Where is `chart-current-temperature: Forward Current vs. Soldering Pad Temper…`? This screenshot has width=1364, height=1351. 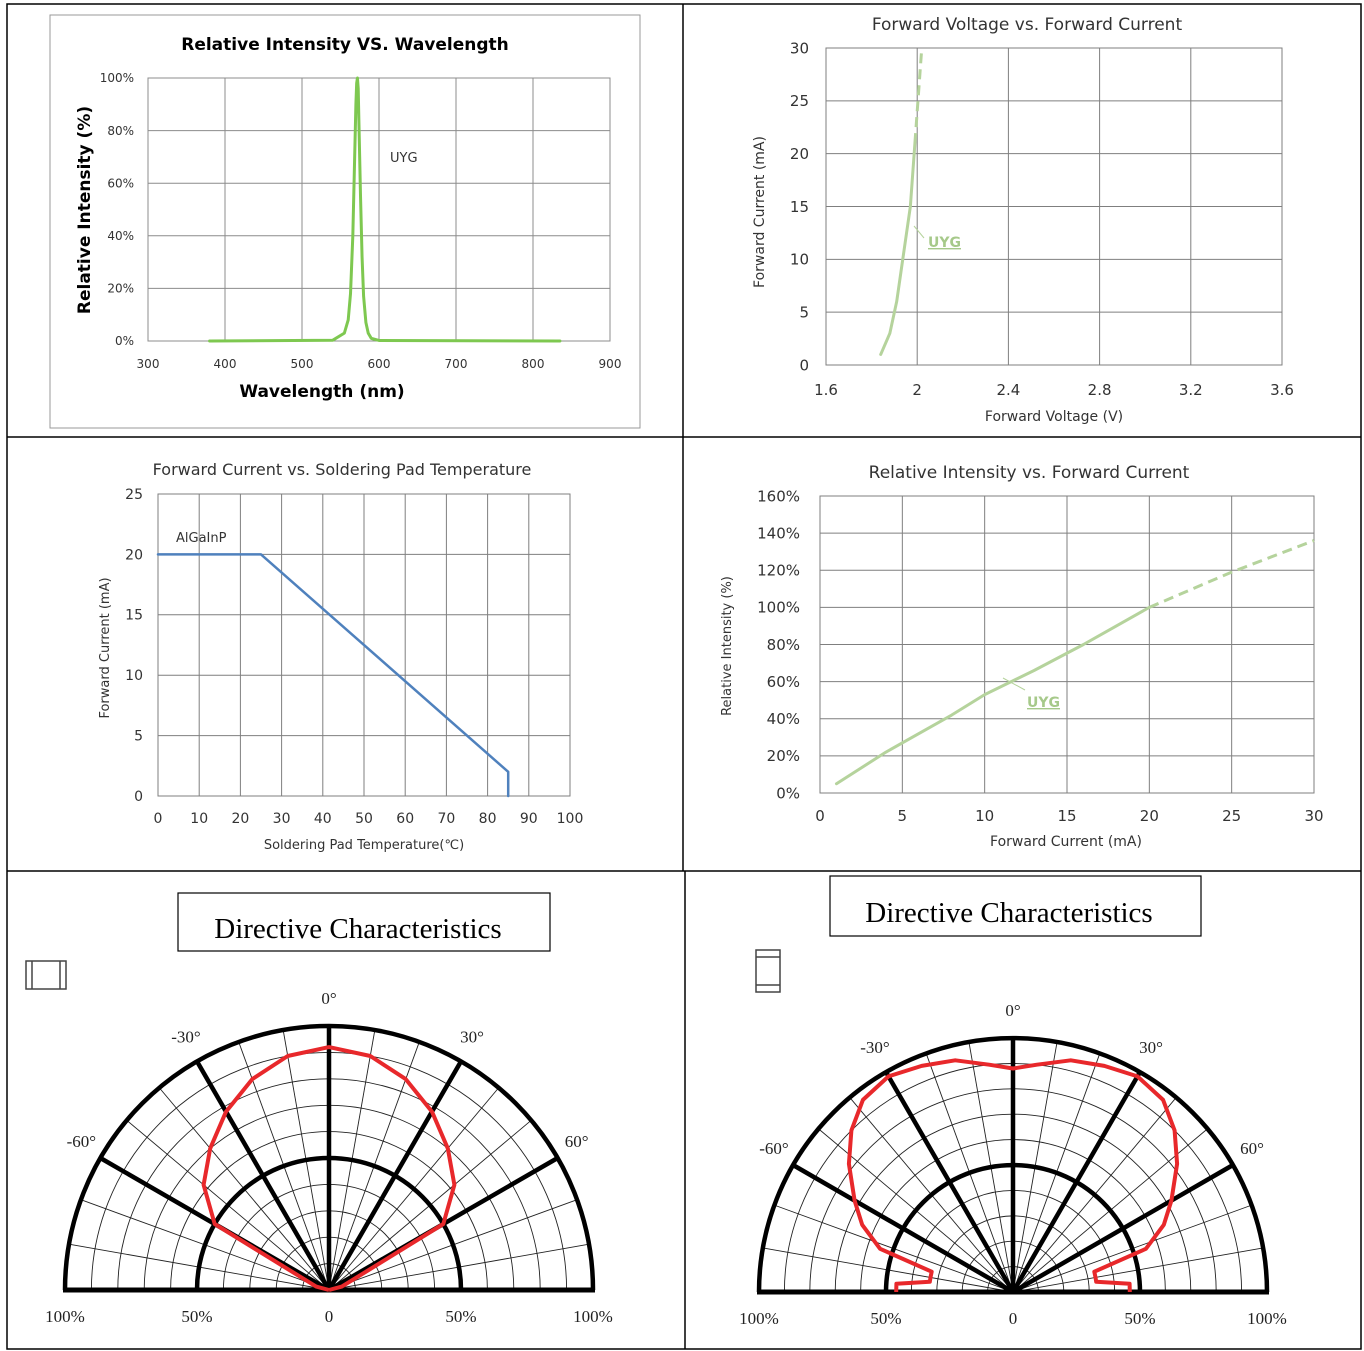 chart-current-temperature: Forward Current vs. Soldering Pad Temper… is located at coordinates (340, 656).